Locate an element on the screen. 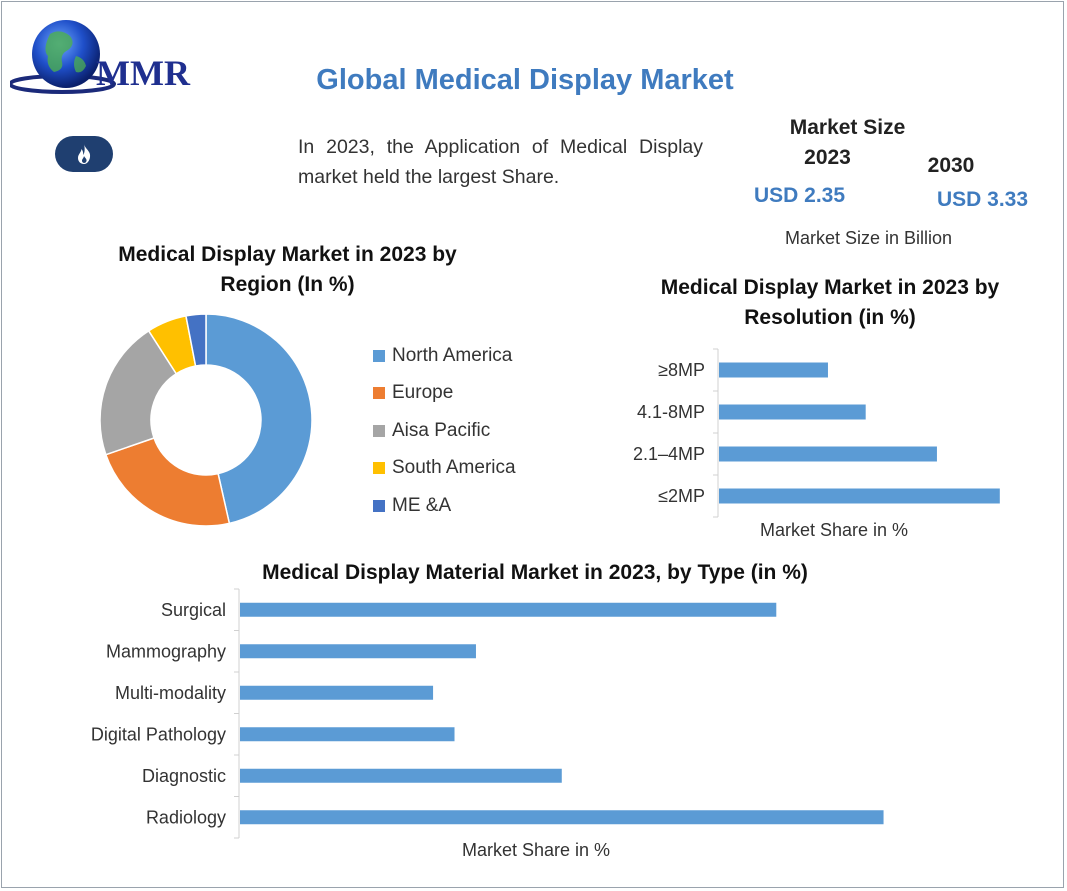 This screenshot has height=891, width=1067. legend-item-north-america: North America is located at coordinates (444, 356).